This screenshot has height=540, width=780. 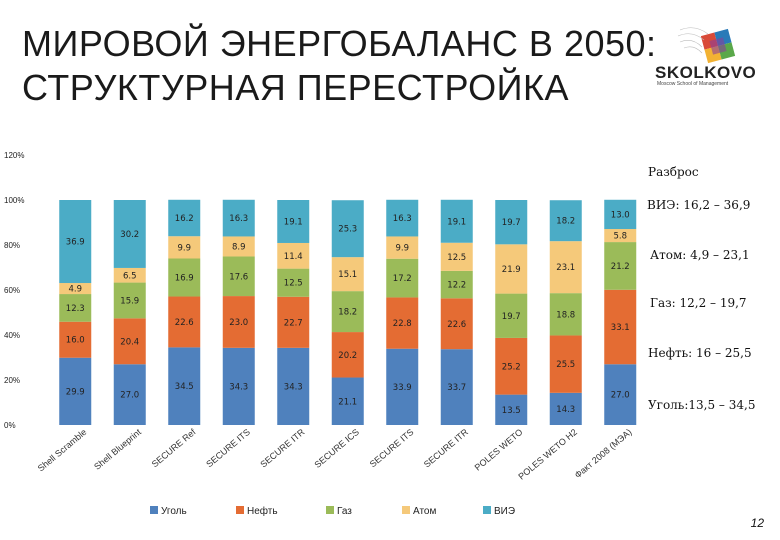 I want to click on data-label: 19.1, so click(x=293, y=222).